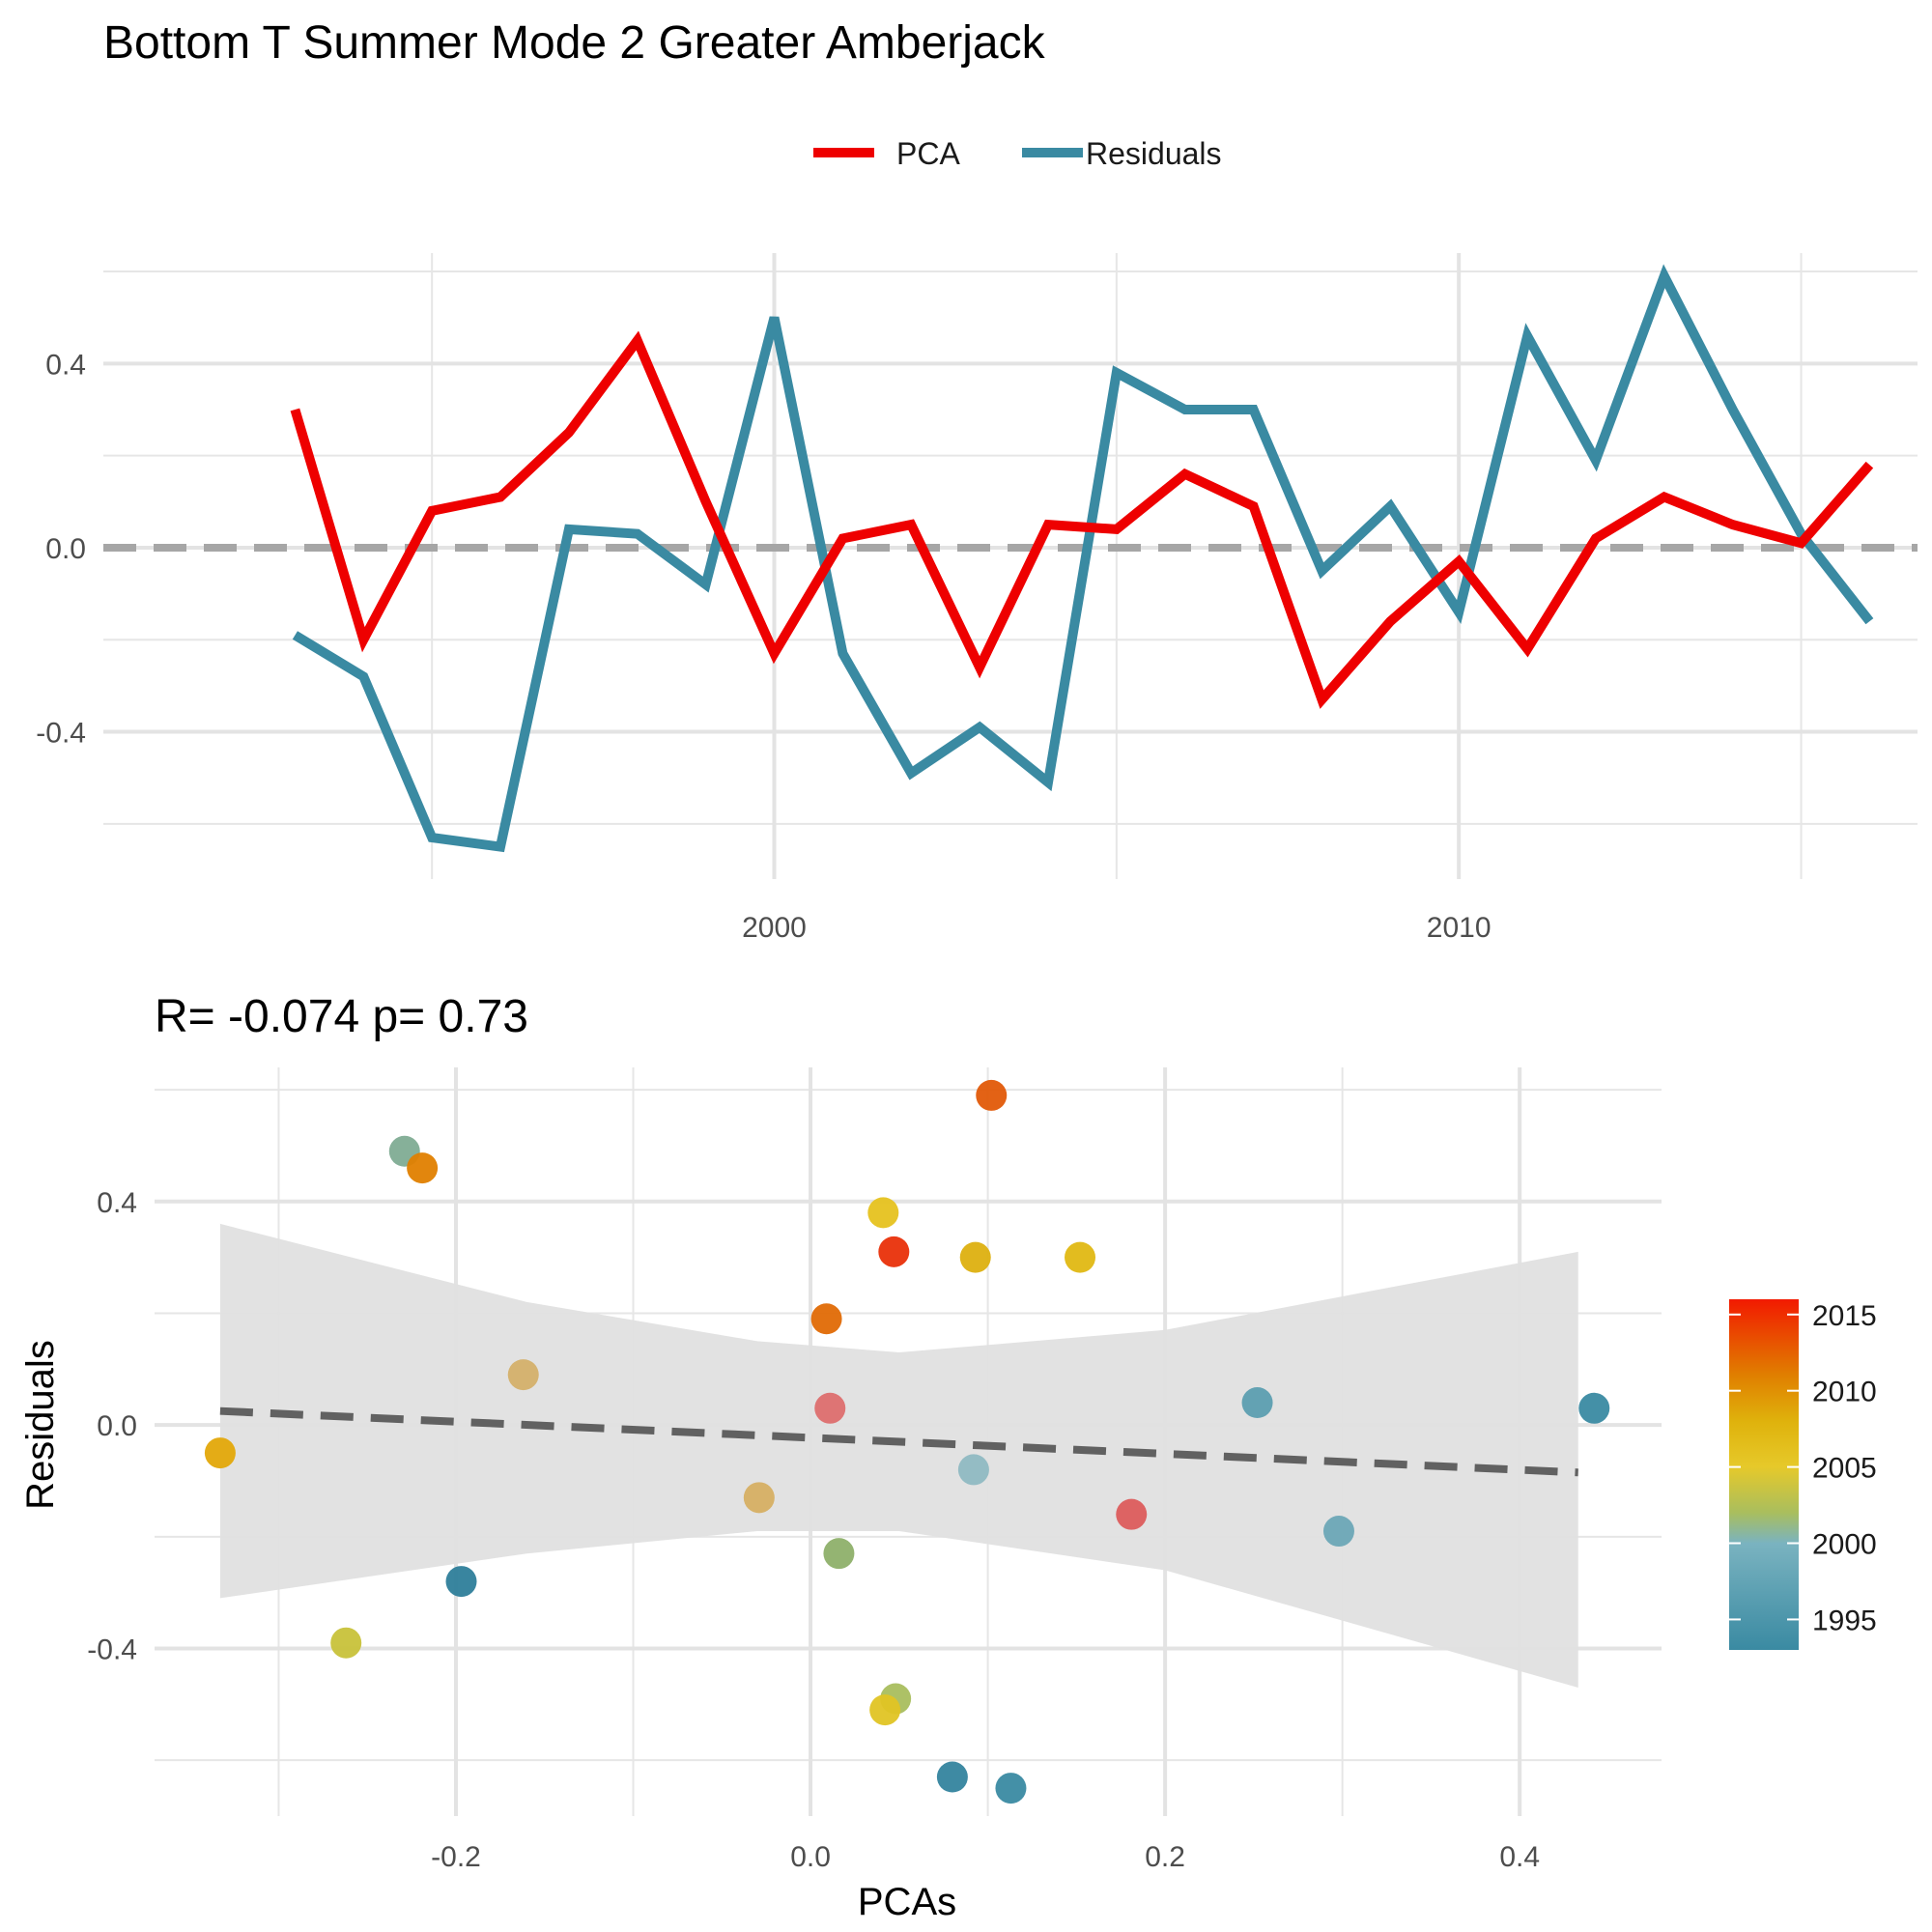  Describe the element at coordinates (1844, 1392) in the screenshot. I see `colorbar-tick-label: 2010` at that location.